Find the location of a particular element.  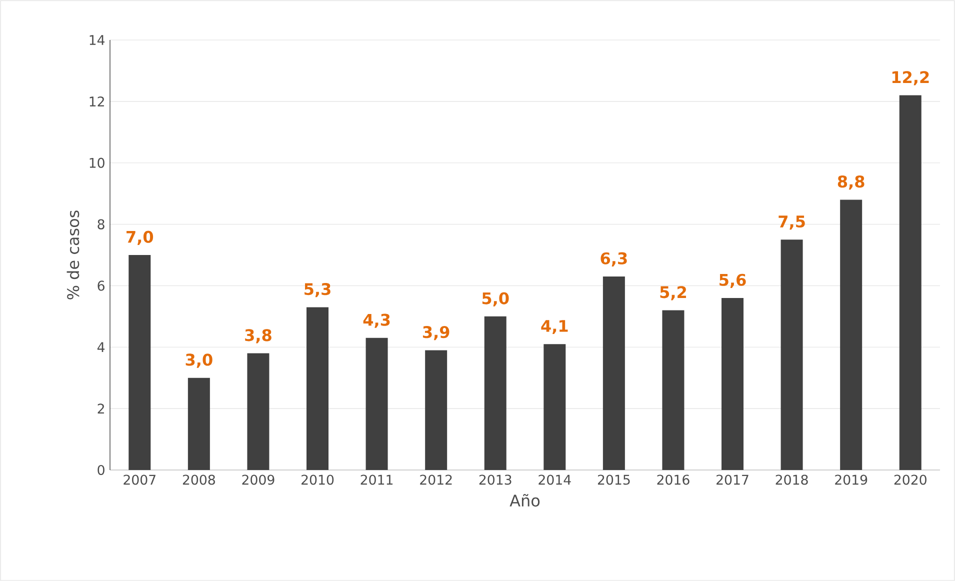

data-label: 8,8 is located at coordinates (851, 183).